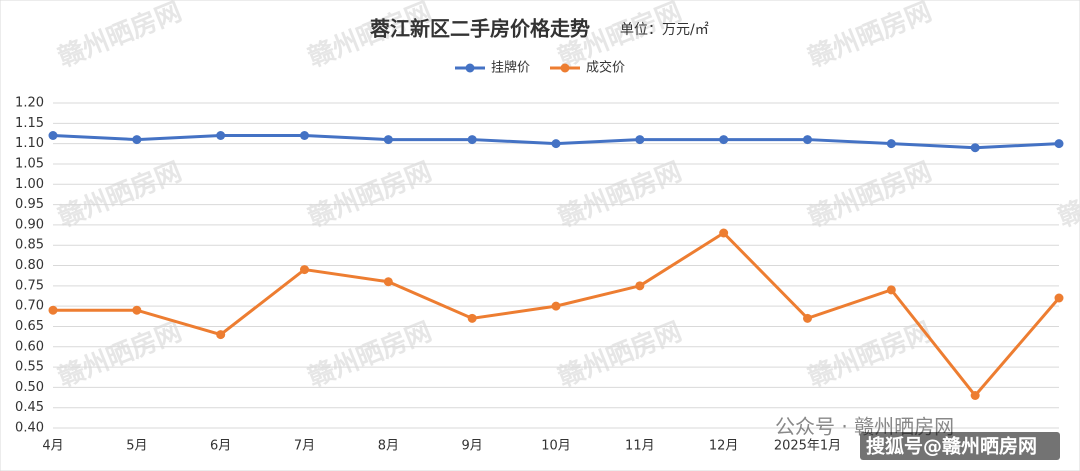 This screenshot has height=471, width=1080. What do you see at coordinates (29, 367) in the screenshot?
I see `y-tick-label: 0.55` at bounding box center [29, 367].